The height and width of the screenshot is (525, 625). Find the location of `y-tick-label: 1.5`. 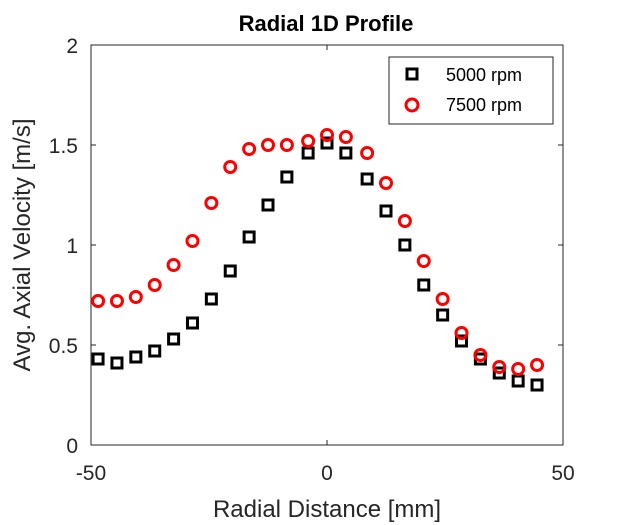

y-tick-label: 1.5 is located at coordinates (63, 146).